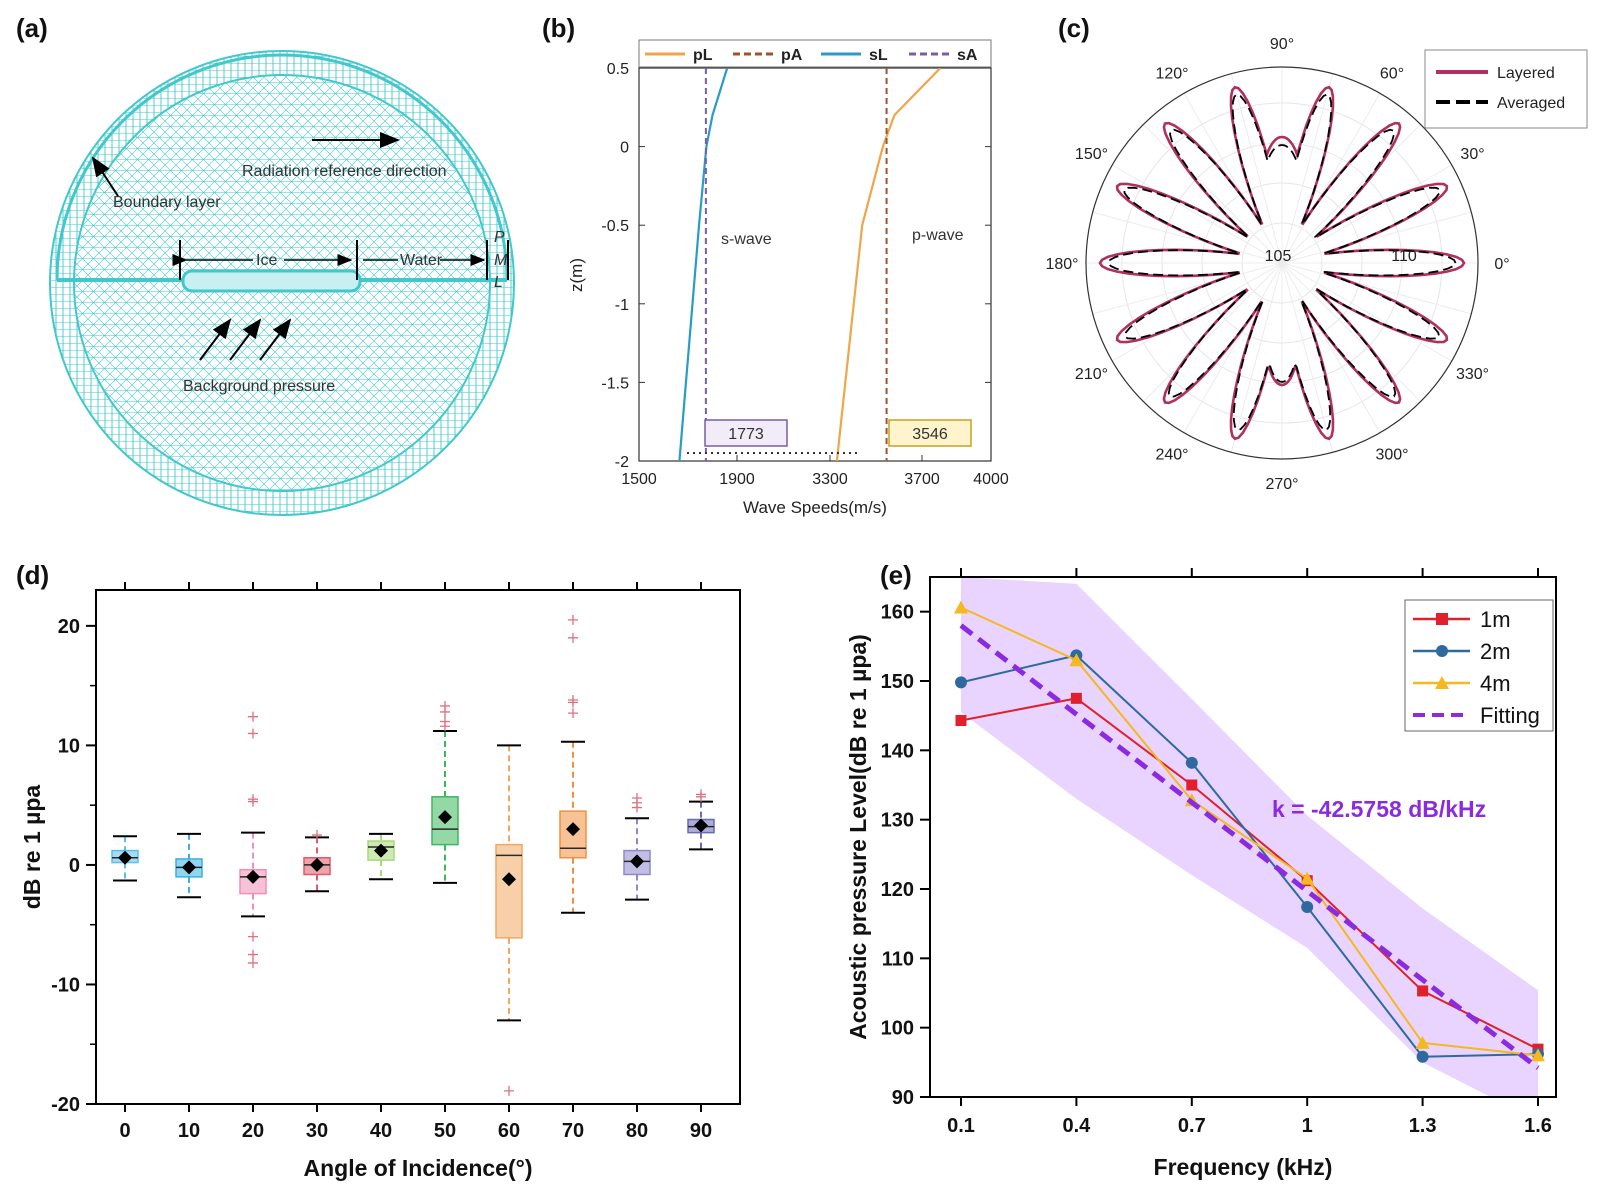 The width and height of the screenshot is (1600, 1191). I want to click on ice-label: Ice, so click(266, 260).